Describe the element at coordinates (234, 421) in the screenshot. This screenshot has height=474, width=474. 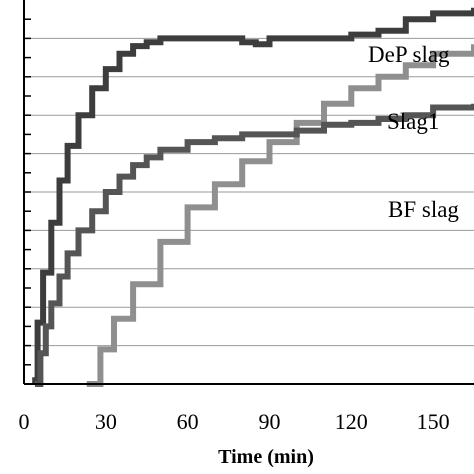
I see `x-axis-tick-labels: 0 30 60 90 120 150` at that location.